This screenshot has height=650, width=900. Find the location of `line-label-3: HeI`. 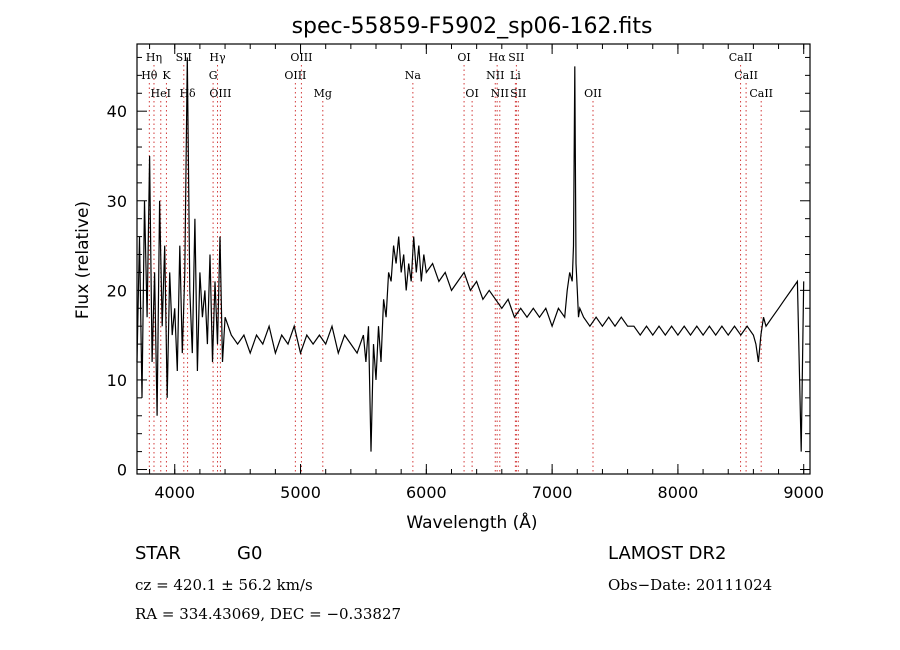

line-label-3: HeI is located at coordinates (161, 93).